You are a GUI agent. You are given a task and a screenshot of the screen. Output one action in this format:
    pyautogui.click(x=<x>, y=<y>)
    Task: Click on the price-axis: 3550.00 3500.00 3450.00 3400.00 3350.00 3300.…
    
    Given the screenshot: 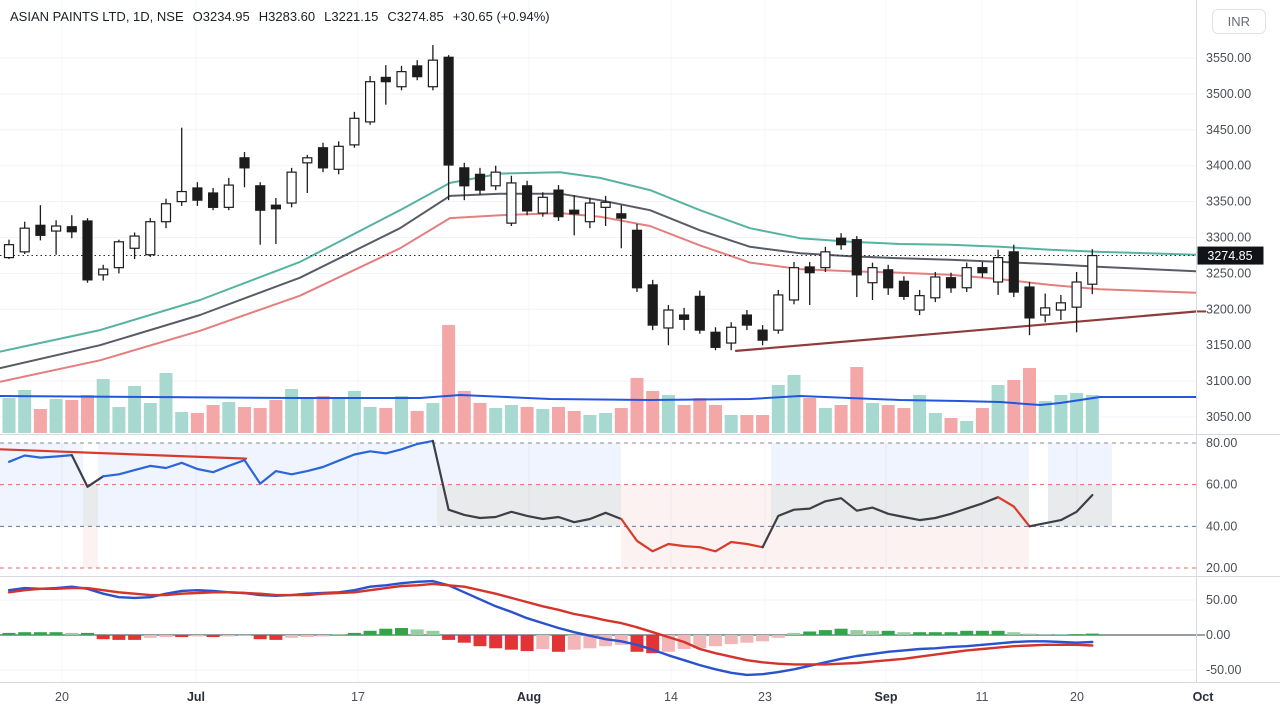 What is the action you would take?
    pyautogui.click(x=1224, y=364)
    